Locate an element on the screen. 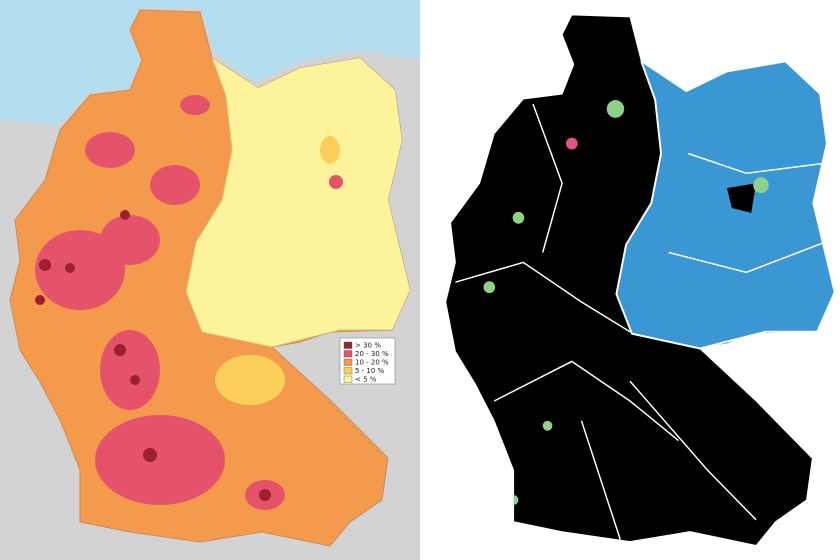 Image resolution: width=840 pixels, height=560 pixels. legend-label: > 30 % is located at coordinates (368, 346).